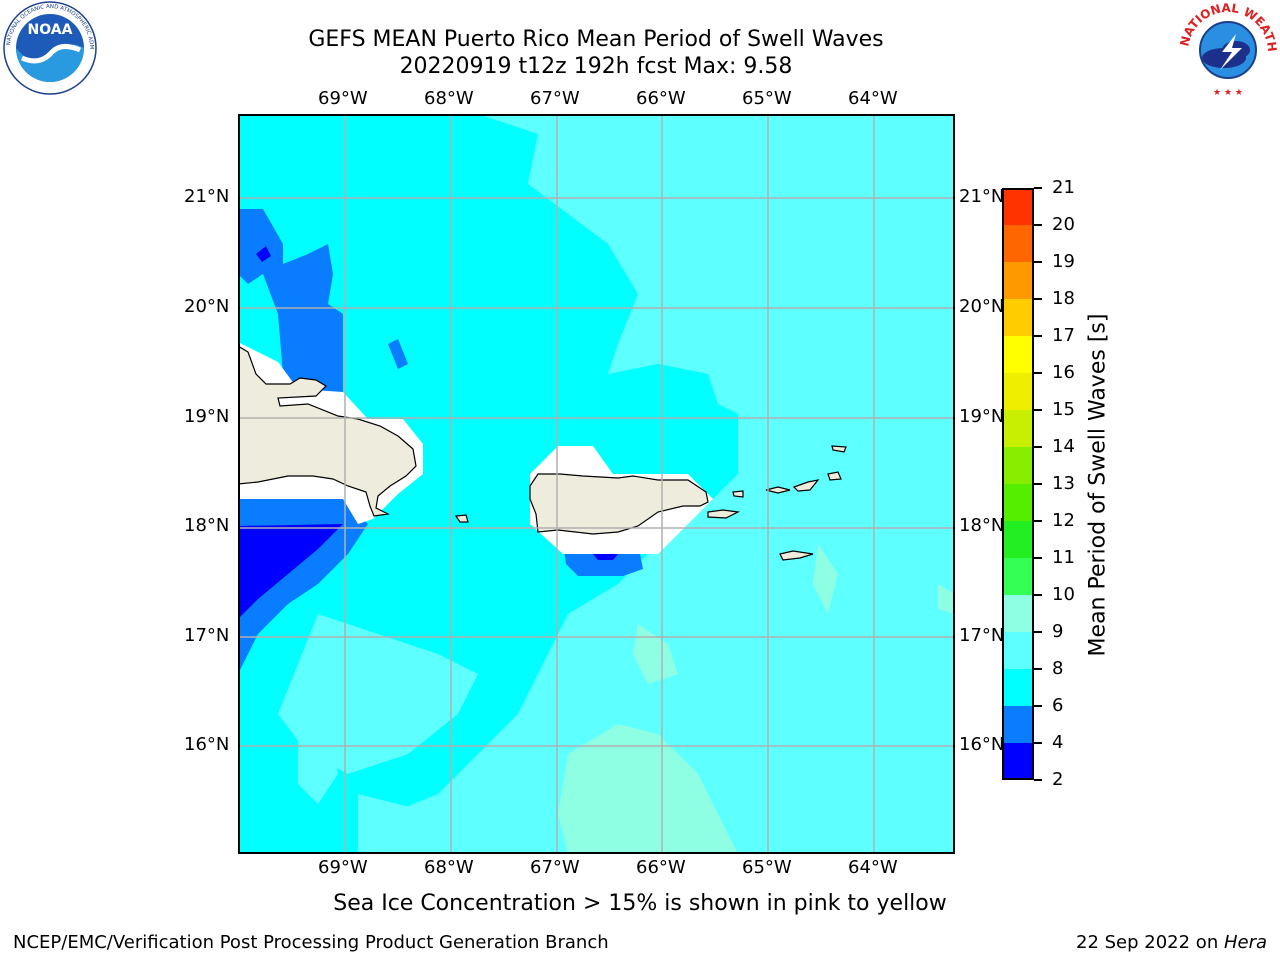  I want to click on lon-label-bottom: 69°W, so click(343, 867).